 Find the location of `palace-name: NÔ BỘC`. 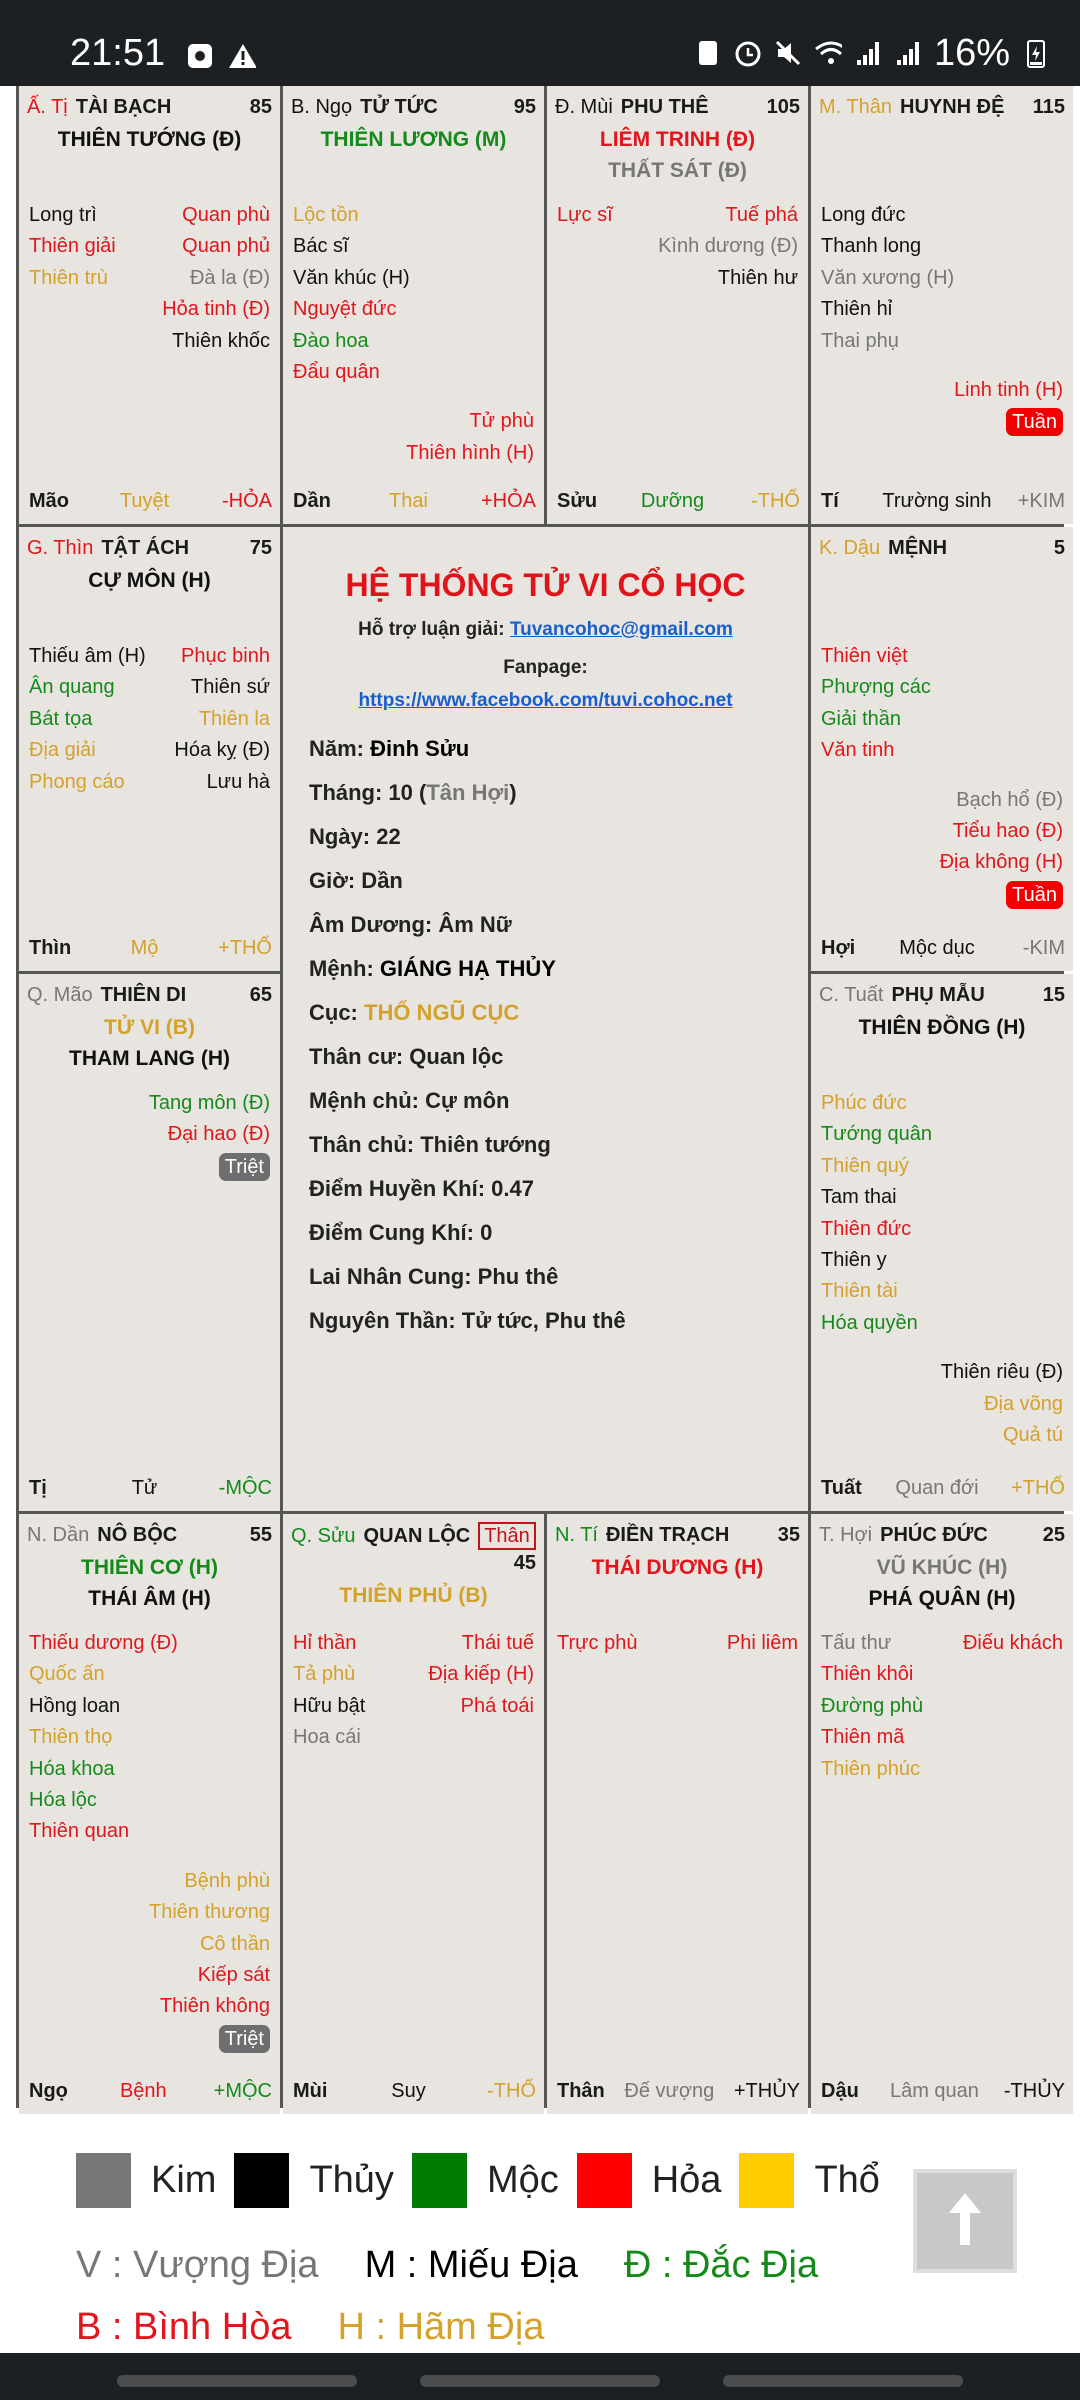

palace-name: NÔ BỘC is located at coordinates (137, 1535).